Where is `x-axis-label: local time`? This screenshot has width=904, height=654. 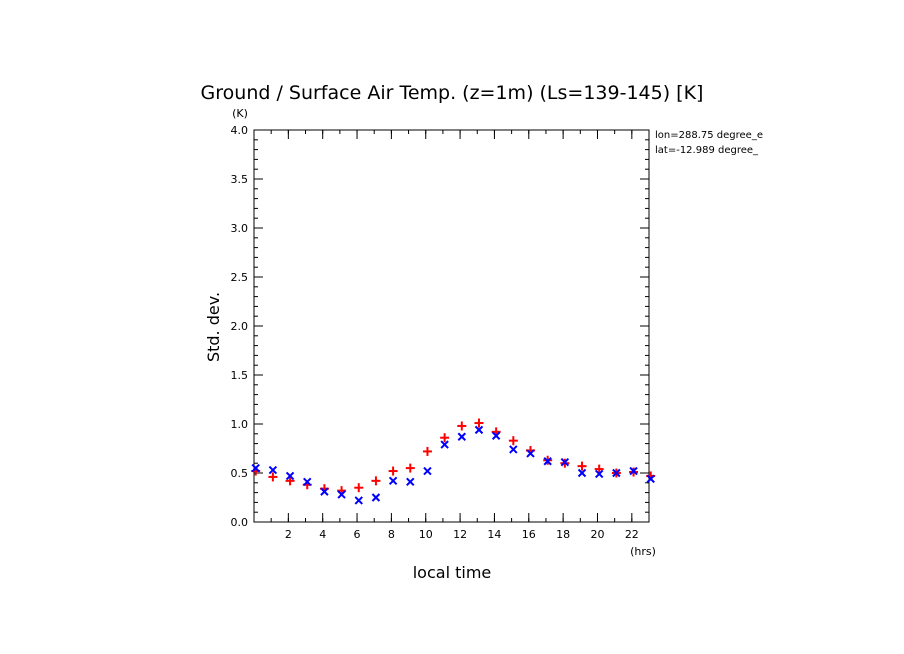 x-axis-label: local time is located at coordinates (452, 572).